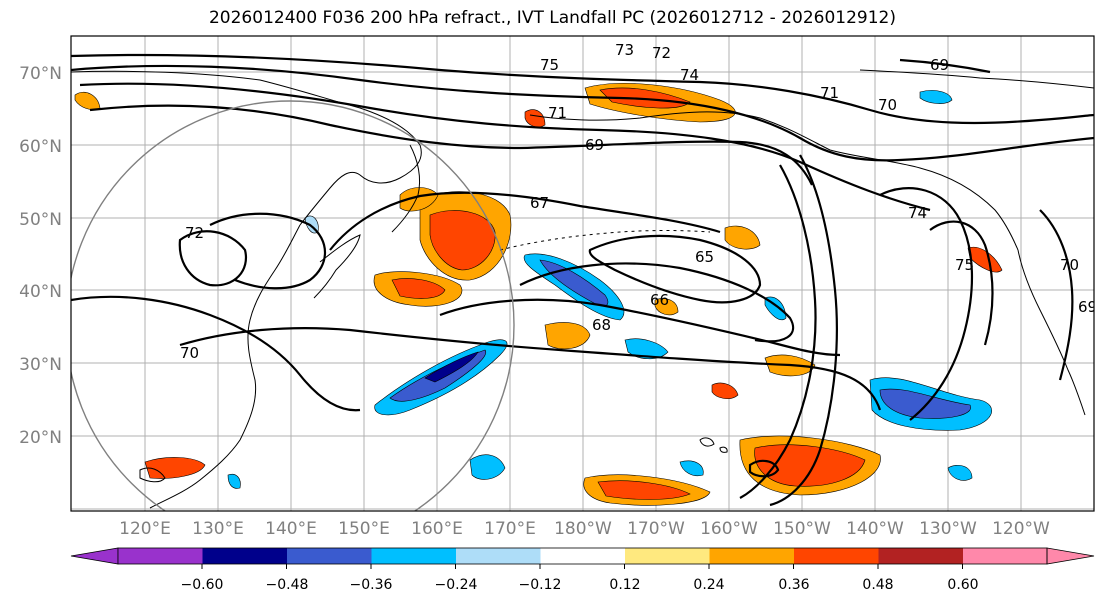 The width and height of the screenshot is (1105, 604). Describe the element at coordinates (456, 585) in the screenshot. I see `colorbar-tick-label: −0.24` at that location.